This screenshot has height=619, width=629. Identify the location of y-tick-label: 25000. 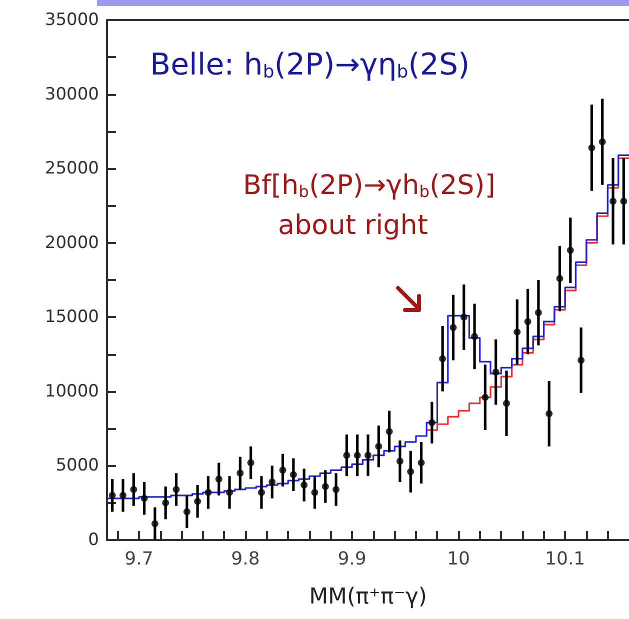
(71, 168).